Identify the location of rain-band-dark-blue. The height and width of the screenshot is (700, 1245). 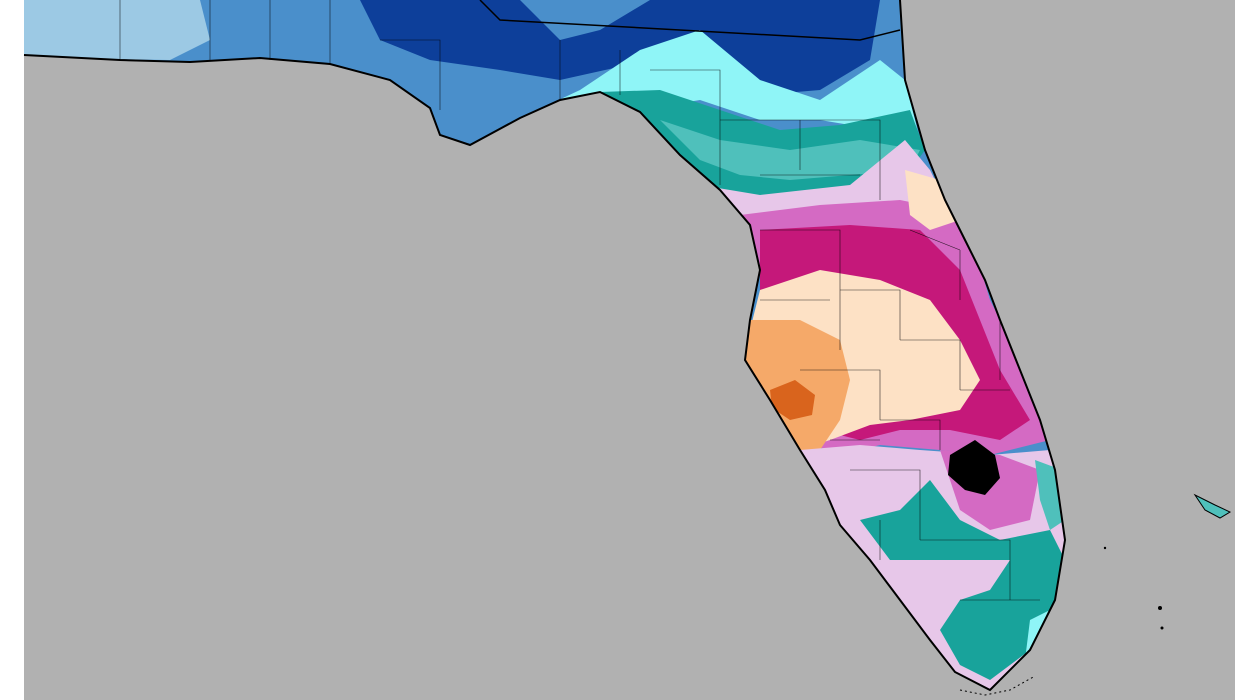
(620, 47).